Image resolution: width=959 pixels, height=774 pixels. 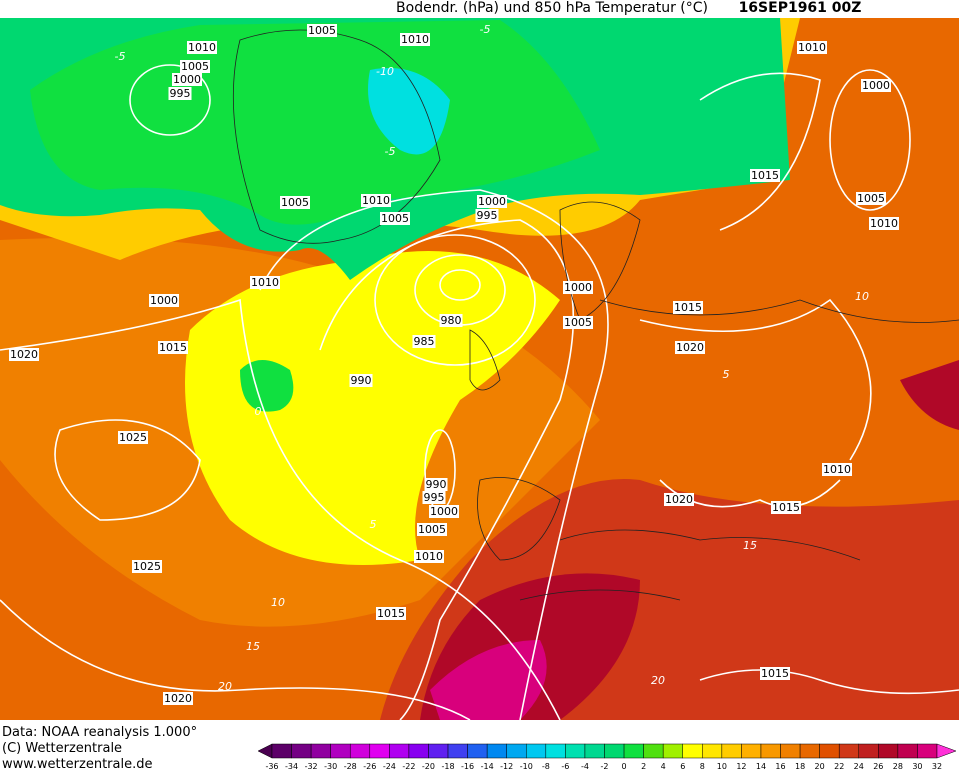 I want to click on colorbar-tick-label: 4, so click(x=663, y=766).